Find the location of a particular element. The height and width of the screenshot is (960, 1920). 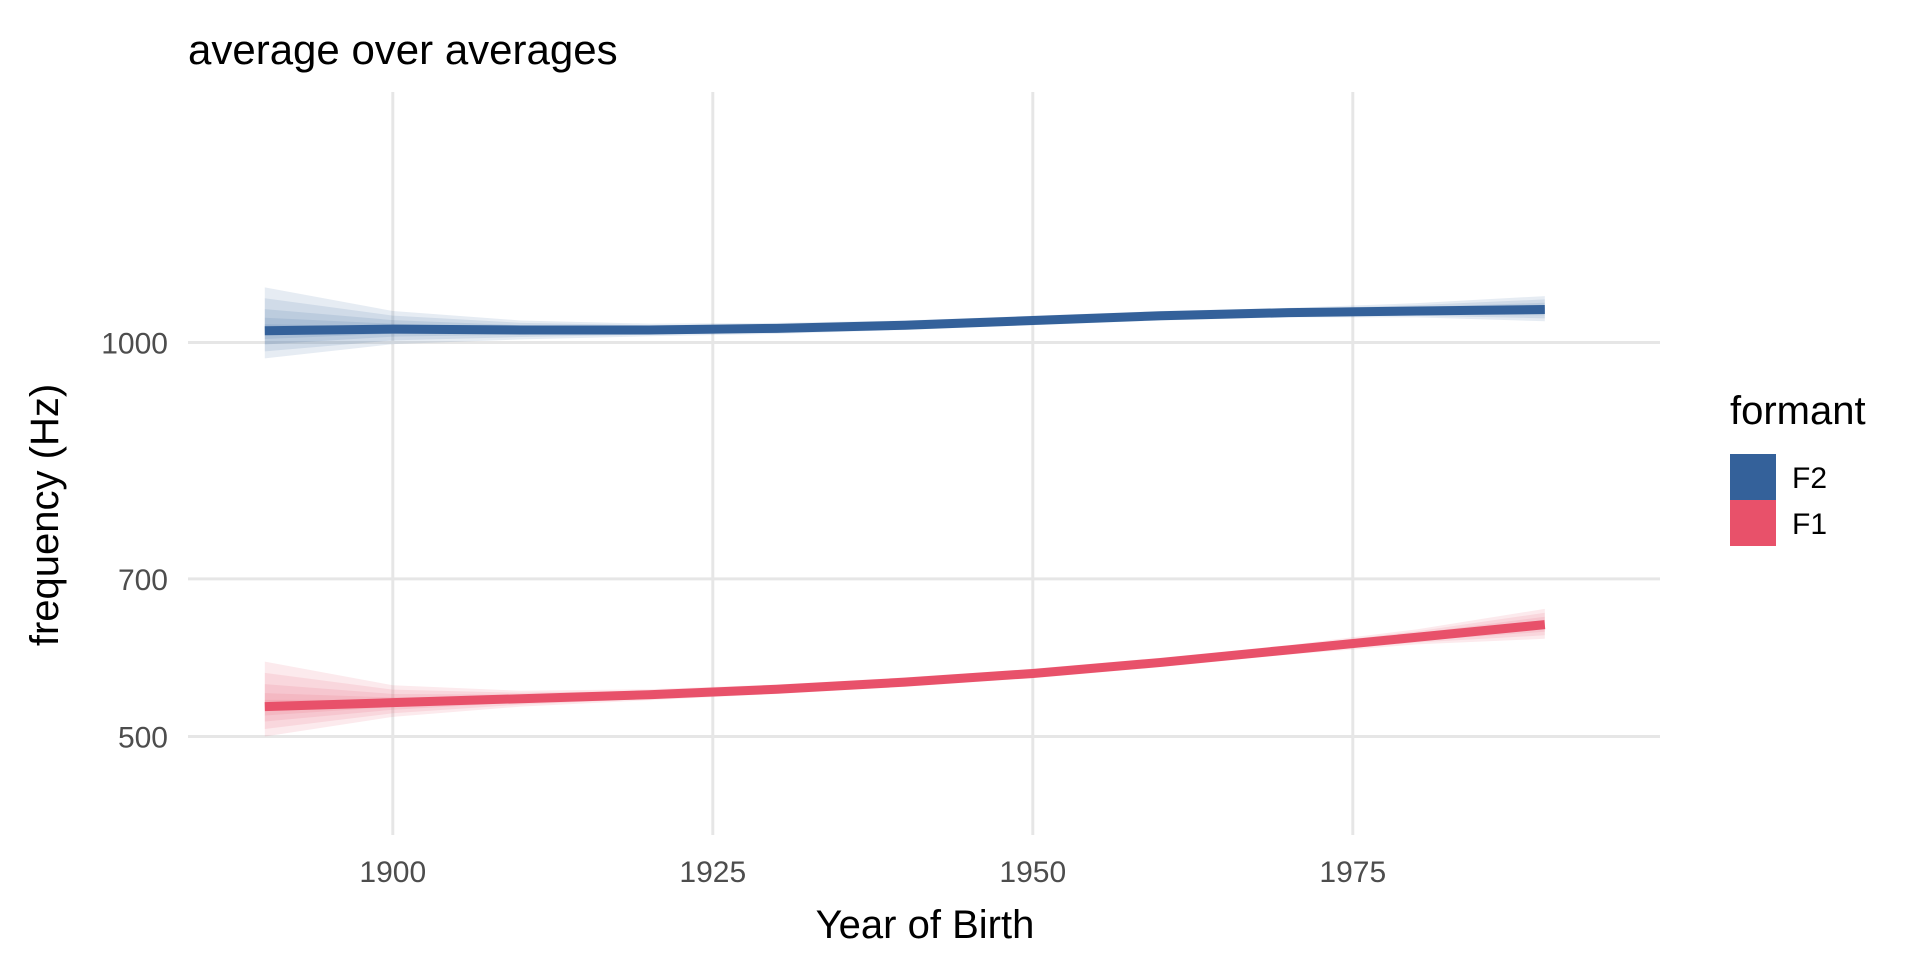

legend-title: formant is located at coordinates (1798, 411).